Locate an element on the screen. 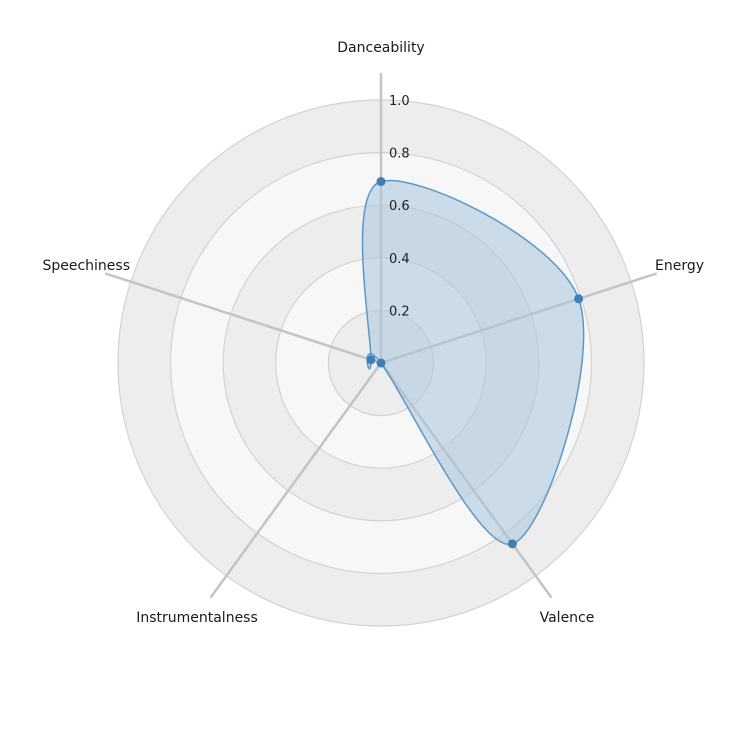 The height and width of the screenshot is (750, 750). radar-series is located at coordinates (473, 362).